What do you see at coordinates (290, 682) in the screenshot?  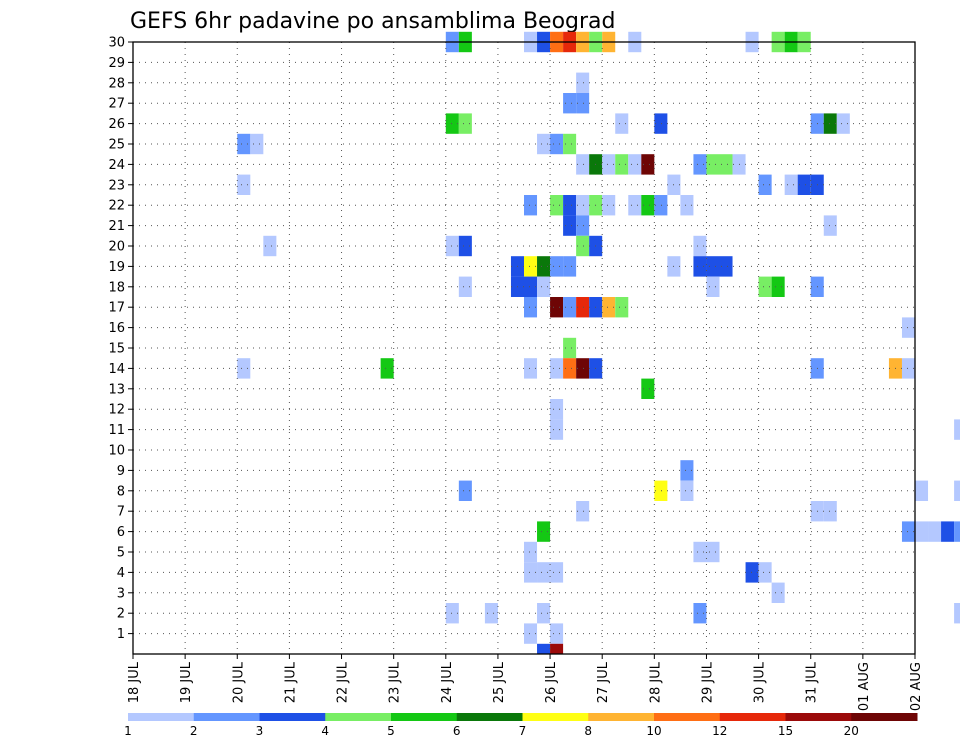 I see `x-tick-label: 21 JUL` at bounding box center [290, 682].